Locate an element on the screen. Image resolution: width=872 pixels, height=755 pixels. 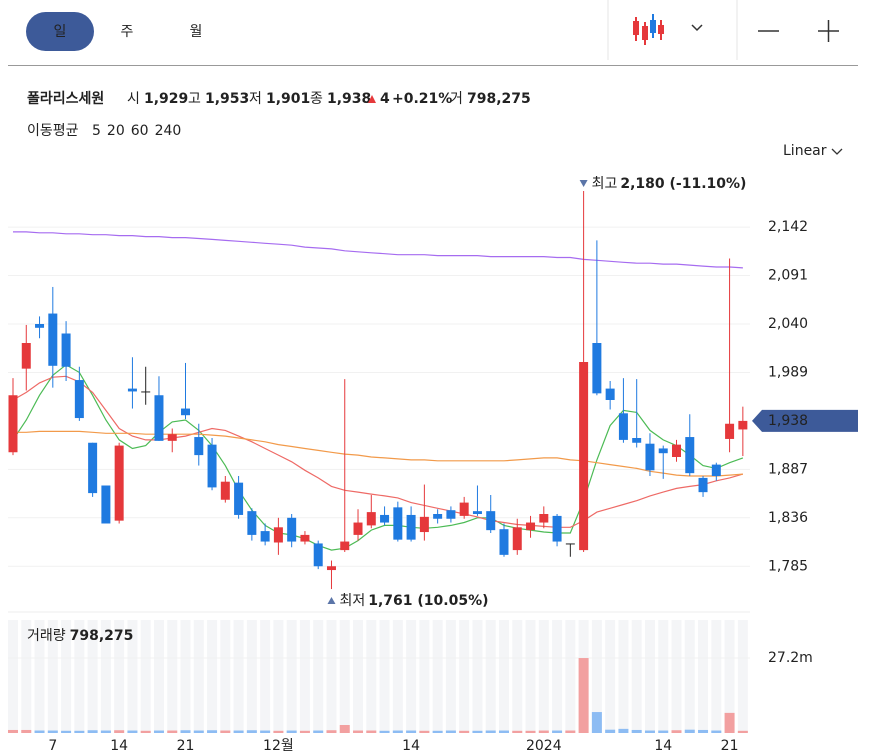
ma-title: 이동평균 is located at coordinates (53, 131).